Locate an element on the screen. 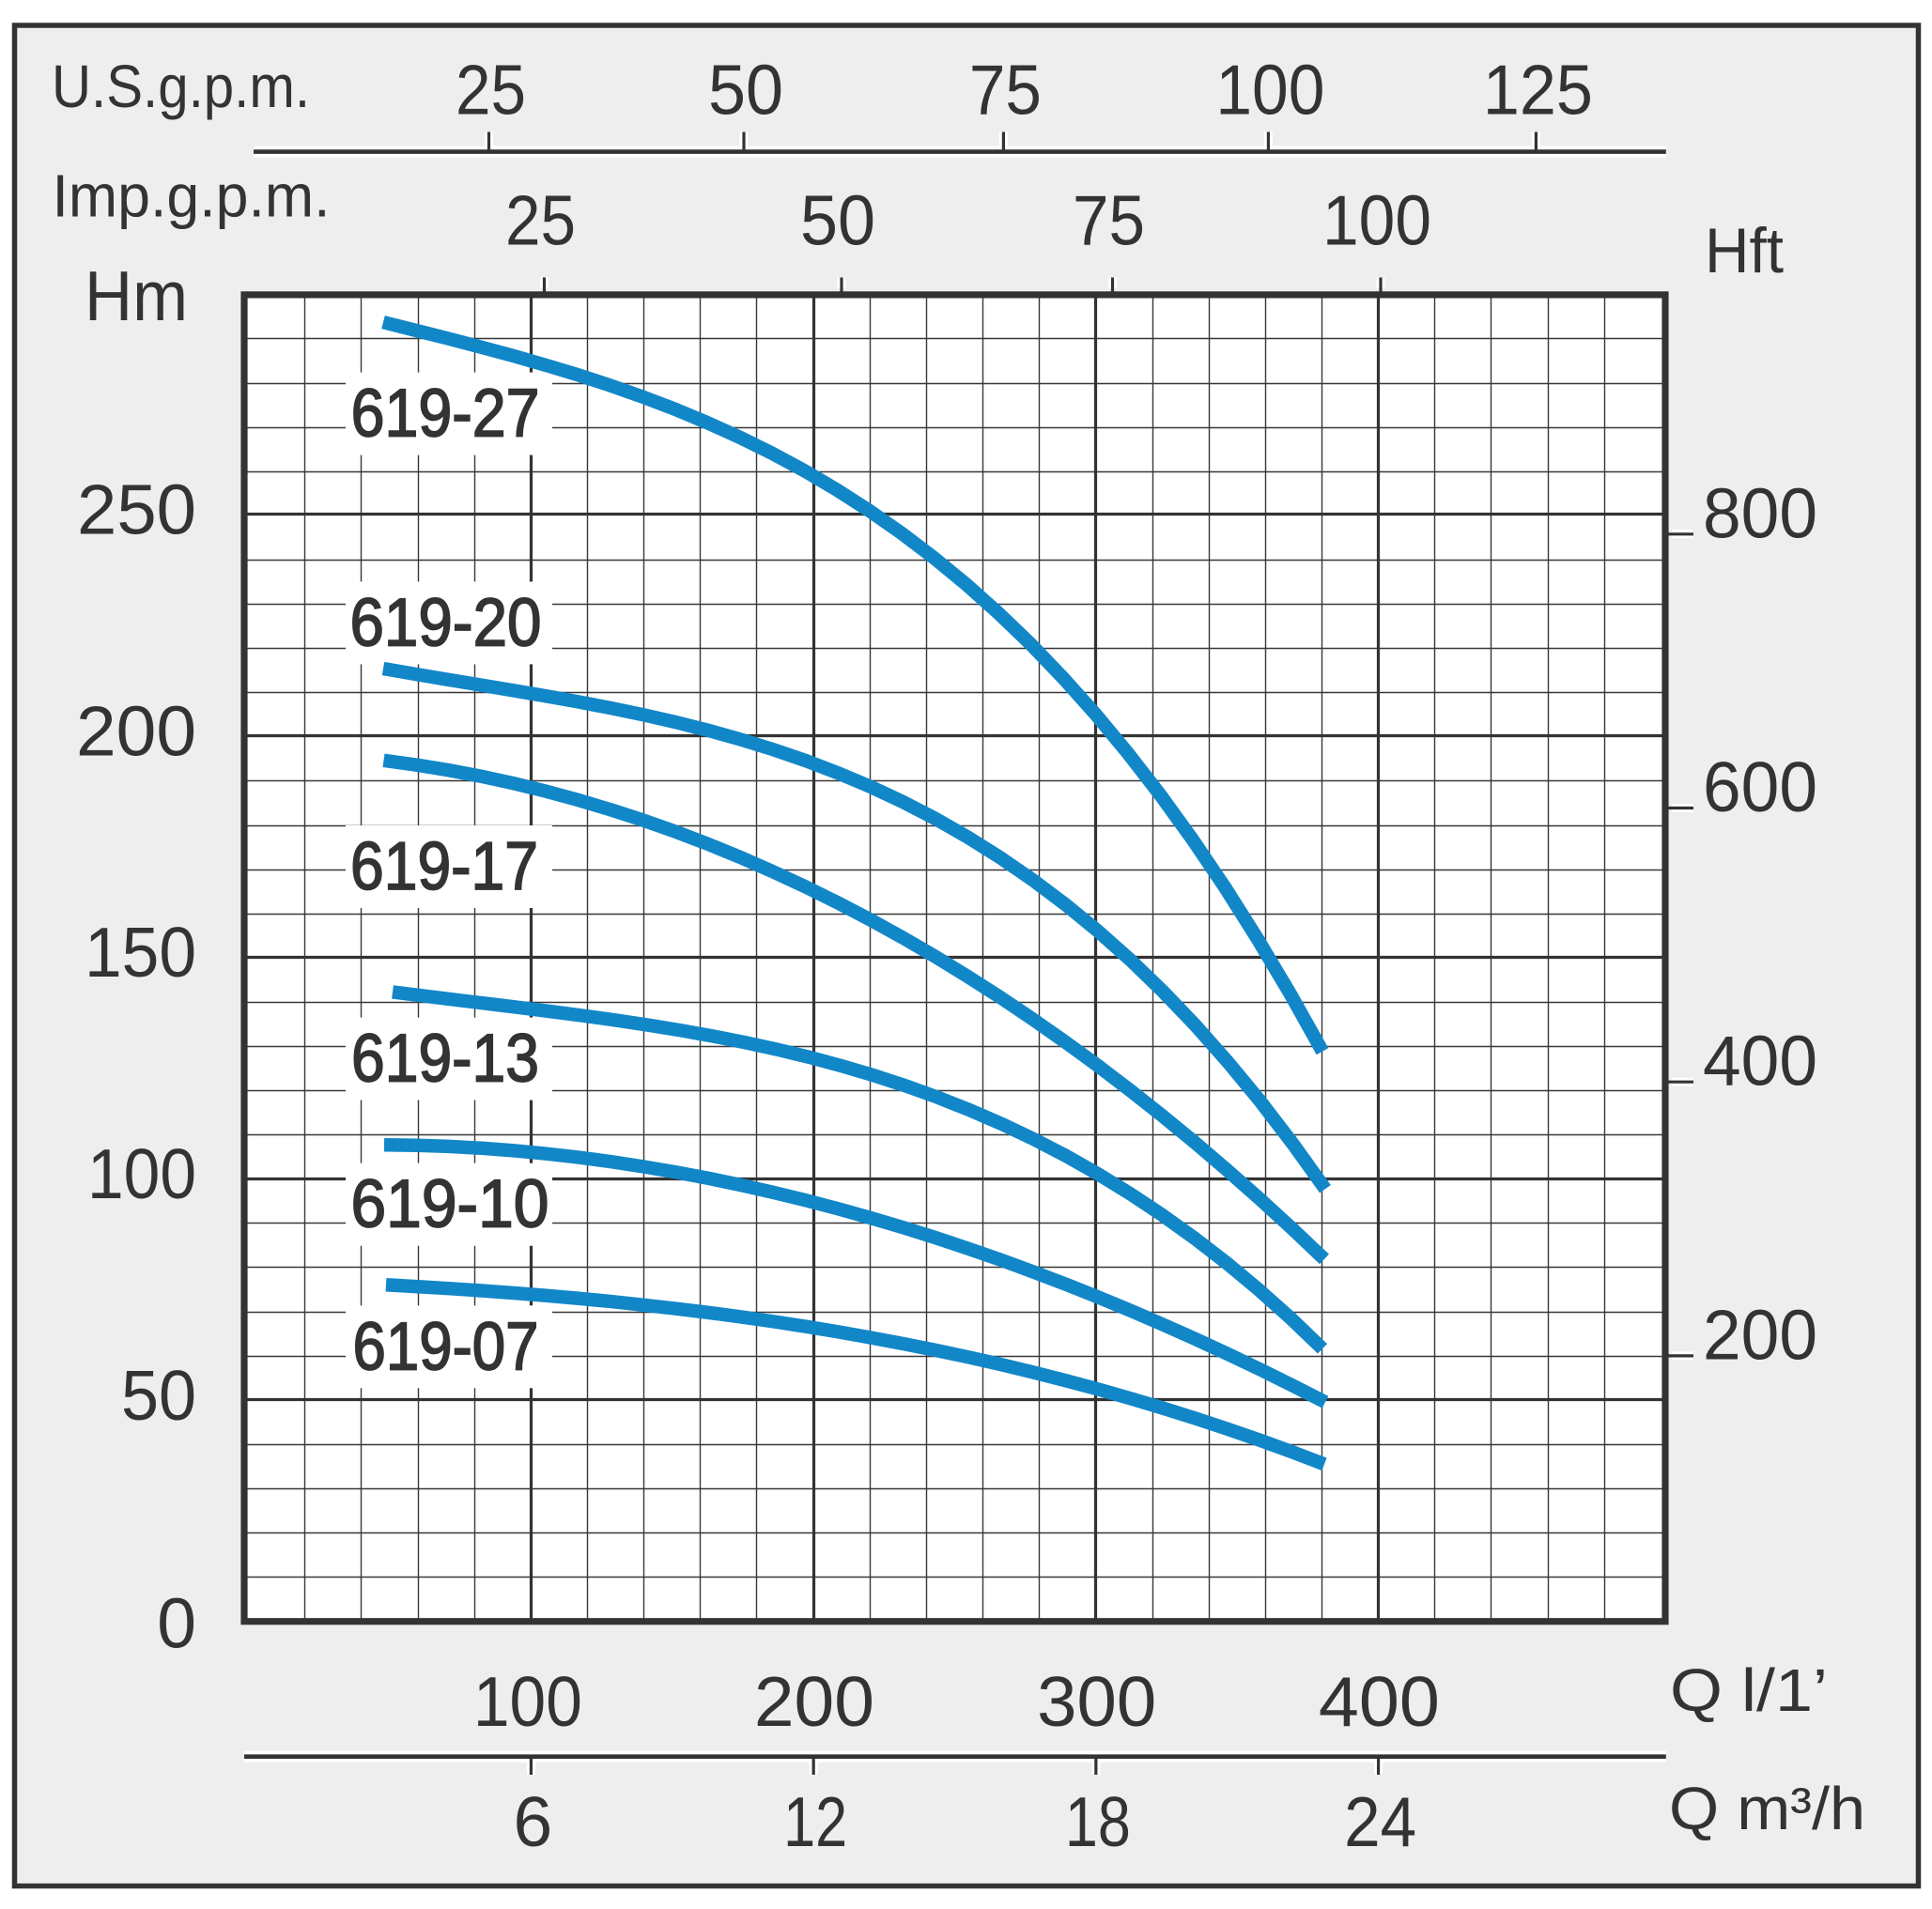 The height and width of the screenshot is (1909, 1932). svg-text: 619-17 is located at coordinates (444, 866).